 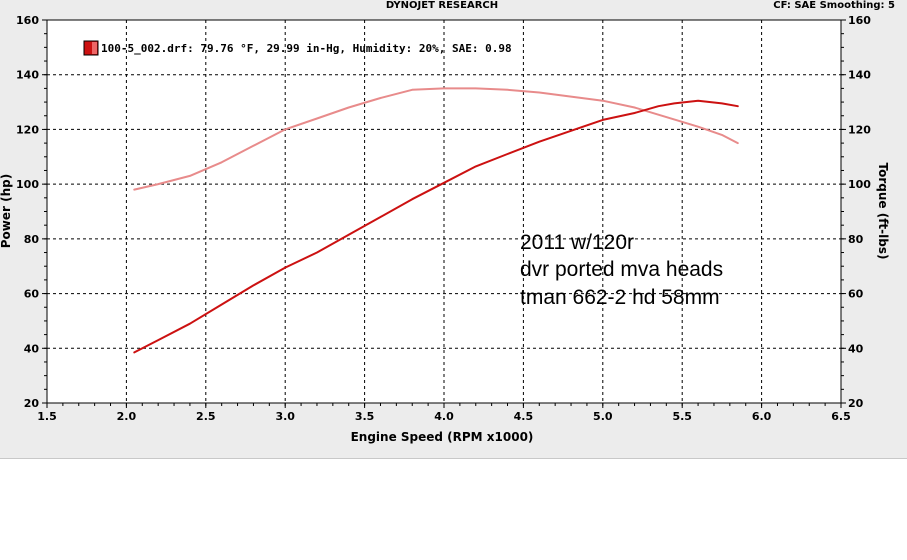 I want to click on y2-tick-label: 80, so click(x=856, y=239).